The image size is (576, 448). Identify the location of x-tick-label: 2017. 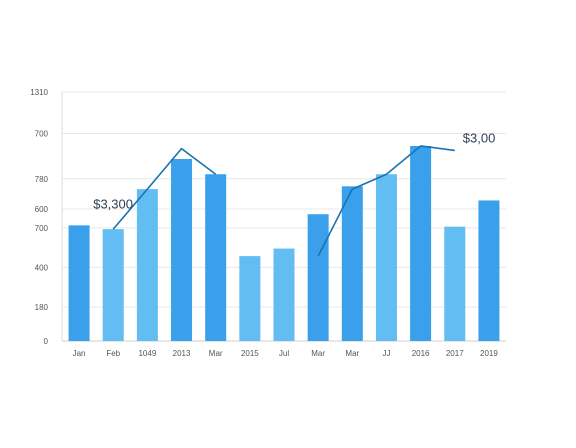
(455, 353).